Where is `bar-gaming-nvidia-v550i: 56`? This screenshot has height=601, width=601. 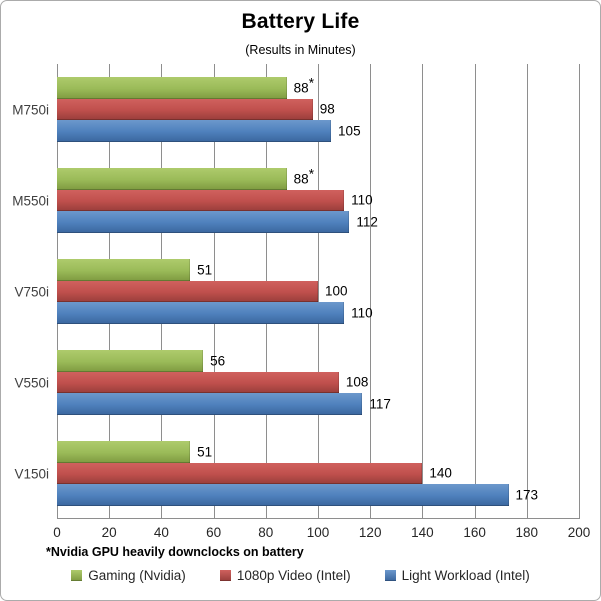
bar-gaming-nvidia-v550i: 56 is located at coordinates (141, 361).